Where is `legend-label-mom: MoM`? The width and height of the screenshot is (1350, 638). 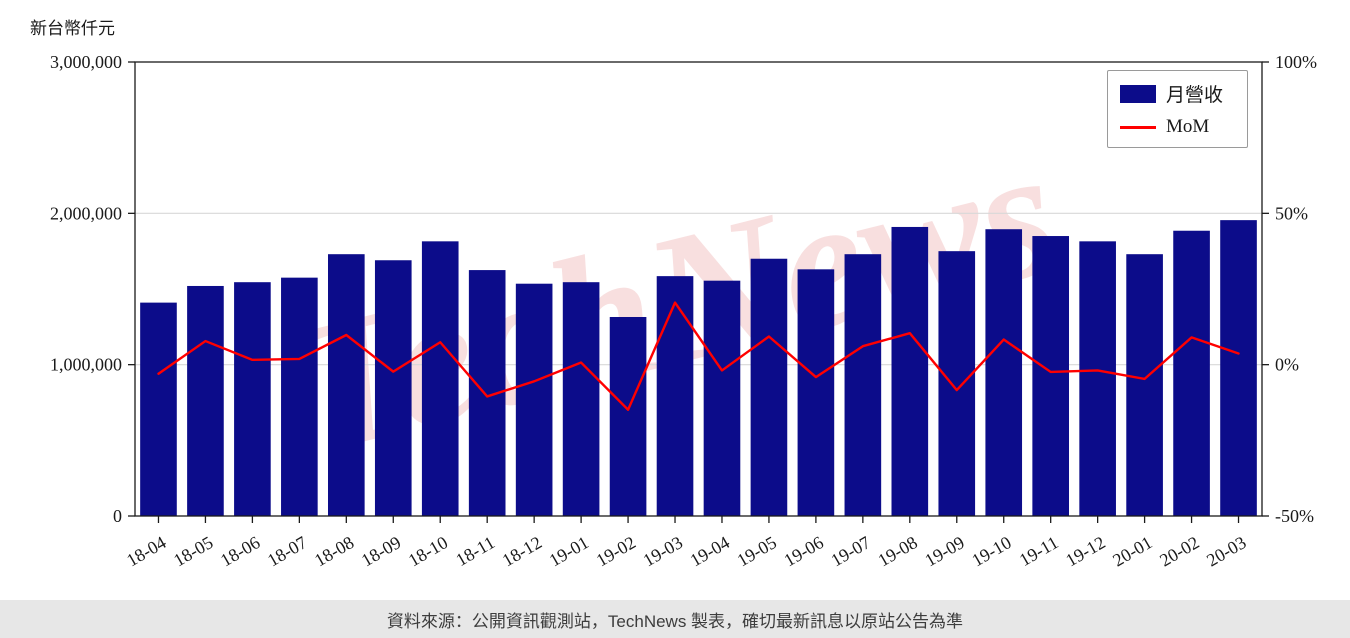
legend-label-mom: MoM is located at coordinates (1188, 126).